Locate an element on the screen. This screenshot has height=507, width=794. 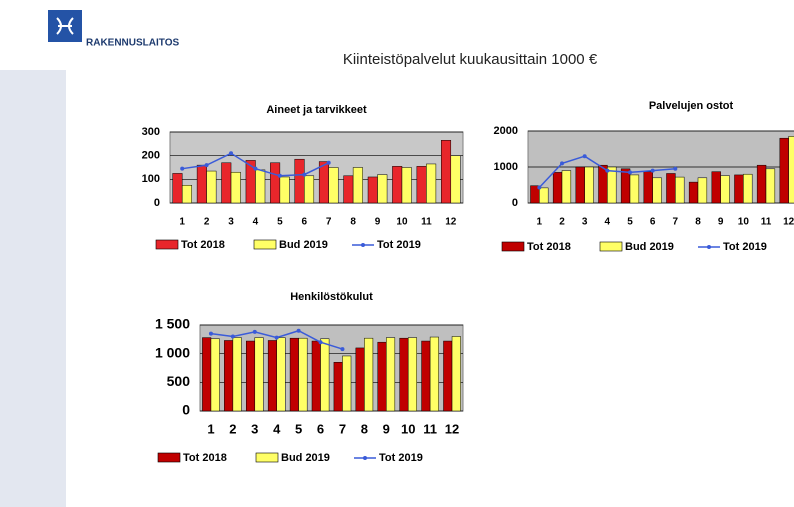
logo-text: RAKENNUSLAITOS is located at coordinates (132, 43).